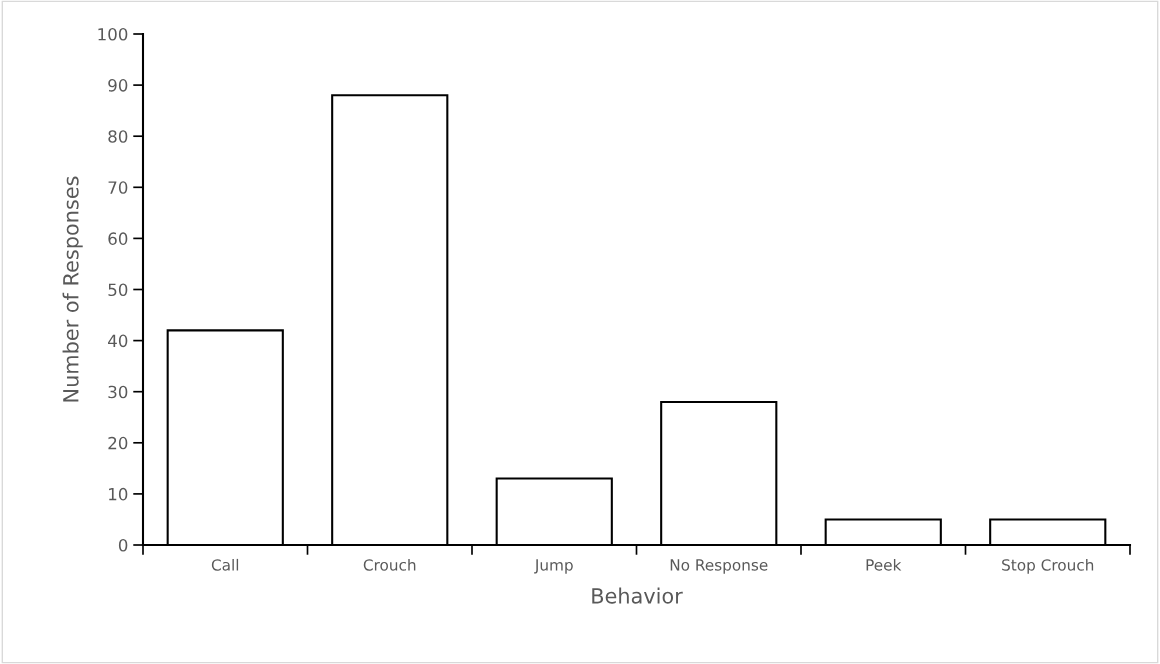 Image resolution: width=1160 pixels, height=664 pixels. What do you see at coordinates (225, 564) in the screenshot?
I see `x-tick-label: Call` at bounding box center [225, 564].